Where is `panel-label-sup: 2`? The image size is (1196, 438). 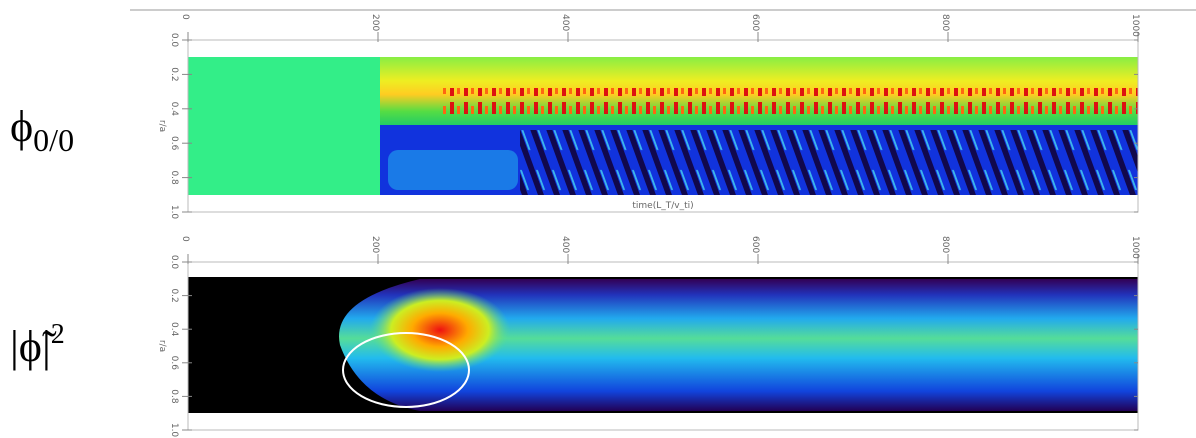
panel-label-sup: 2 is located at coordinates (58, 334).